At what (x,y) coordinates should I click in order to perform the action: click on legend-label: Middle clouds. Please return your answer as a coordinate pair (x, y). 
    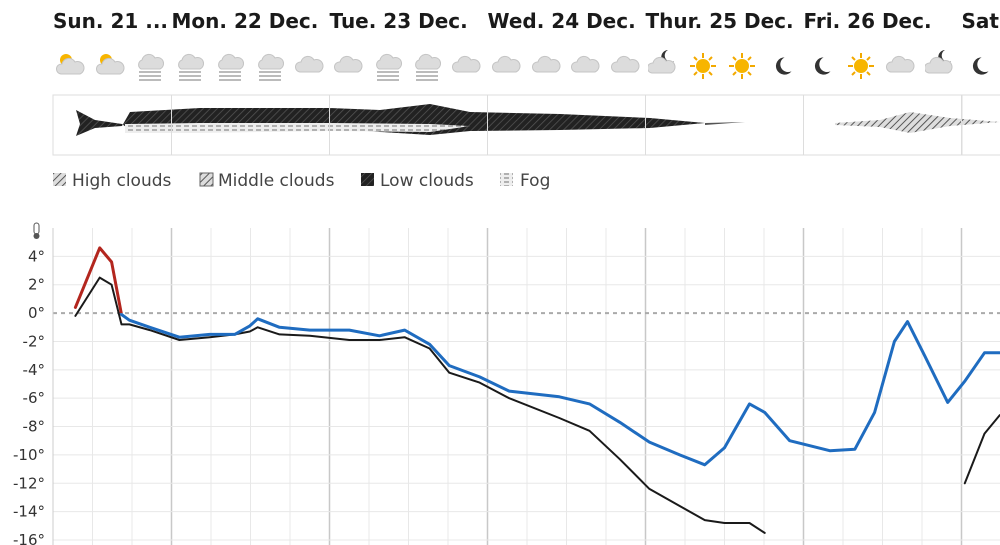
    Looking at the image, I should click on (276, 181).